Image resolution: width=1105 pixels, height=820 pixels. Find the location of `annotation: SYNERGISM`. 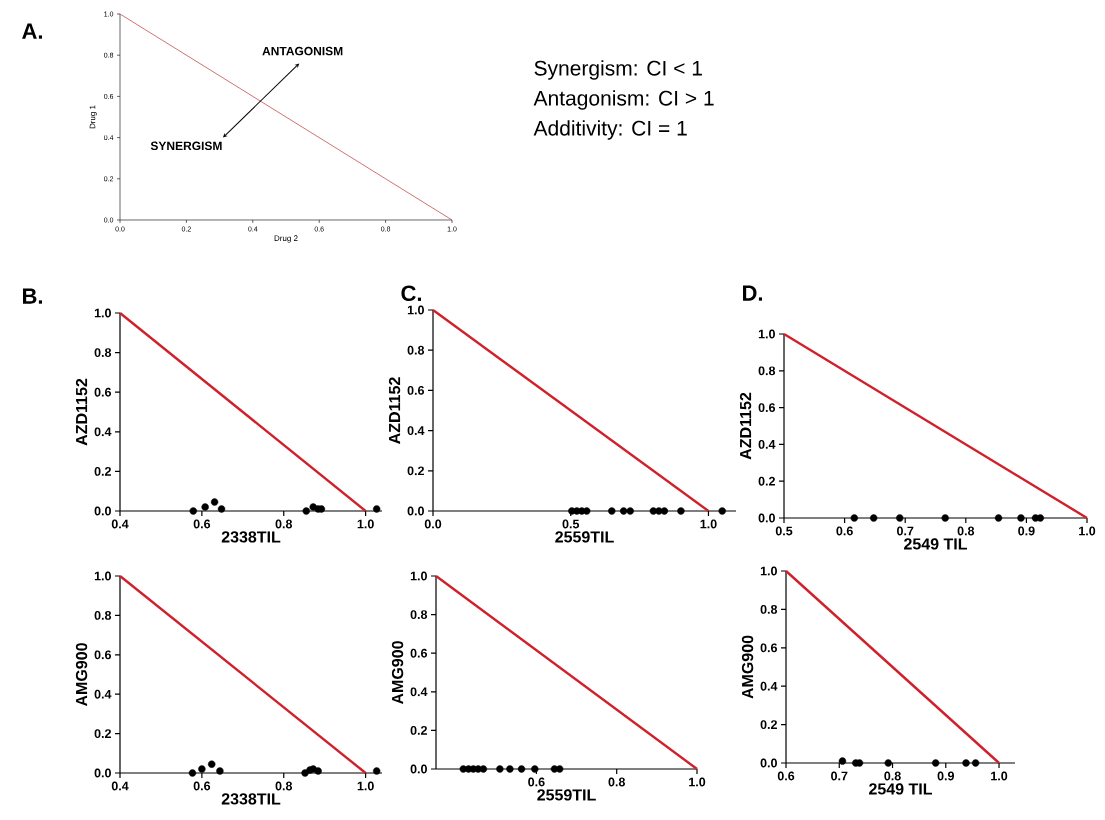

annotation: SYNERGISM is located at coordinates (186, 146).